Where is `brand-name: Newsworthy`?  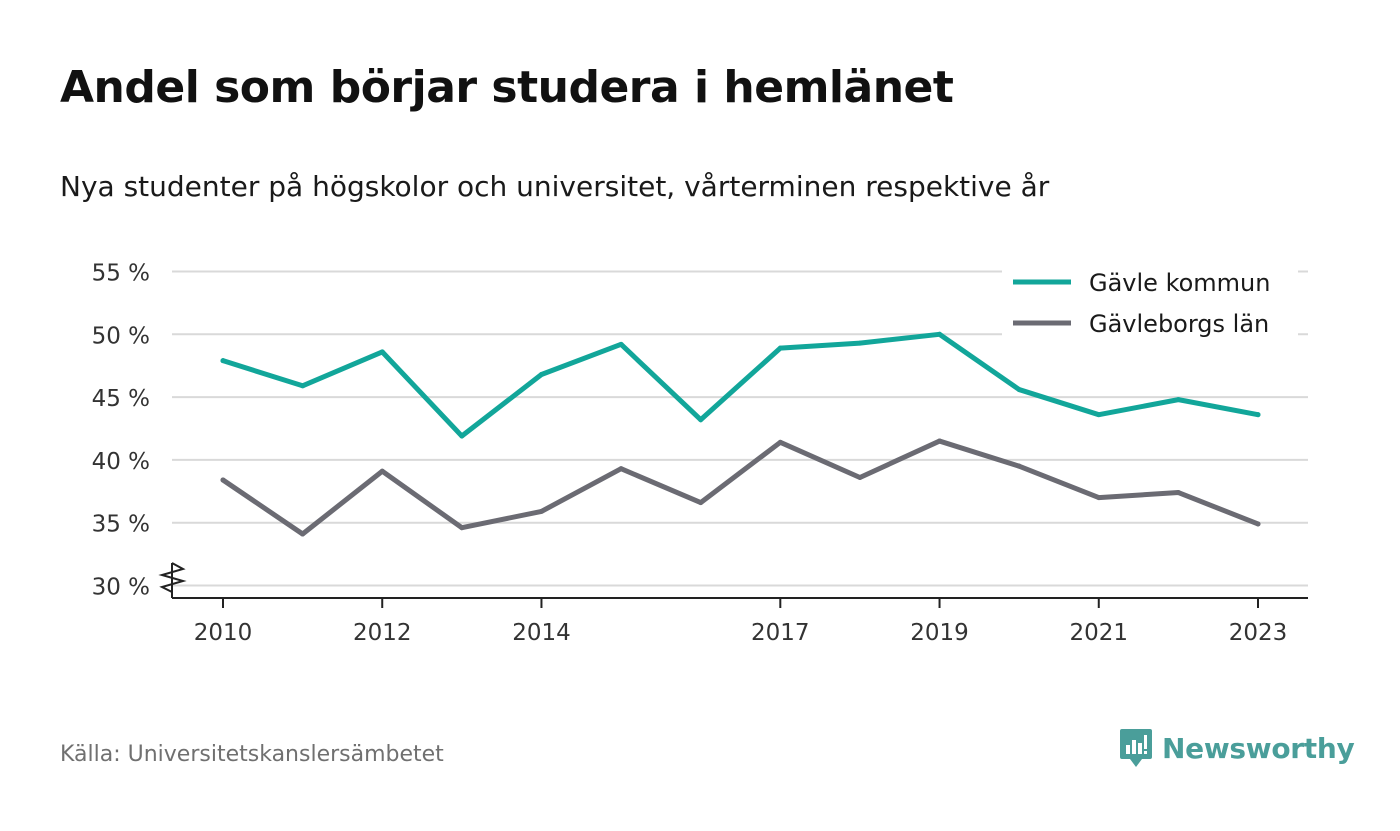
brand-name: Newsworthy is located at coordinates (1258, 748).